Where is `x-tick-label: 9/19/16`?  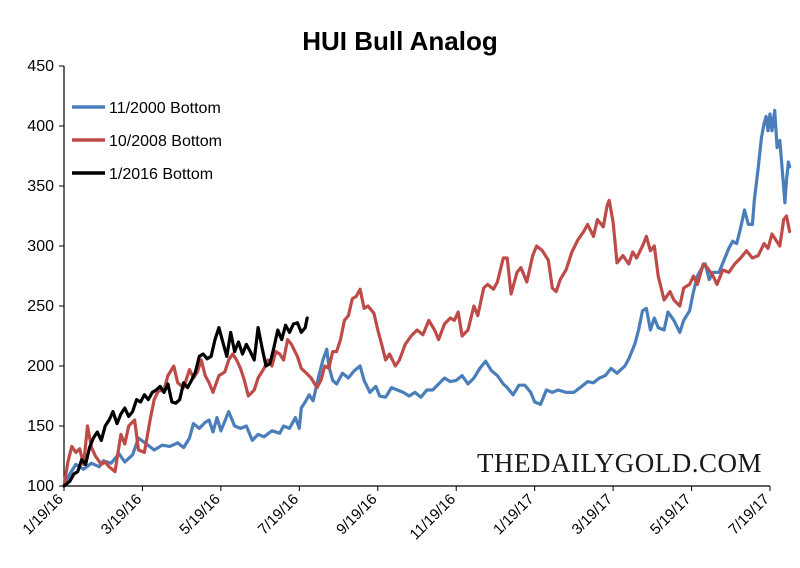
x-tick-label: 9/19/16 is located at coordinates (356, 514).